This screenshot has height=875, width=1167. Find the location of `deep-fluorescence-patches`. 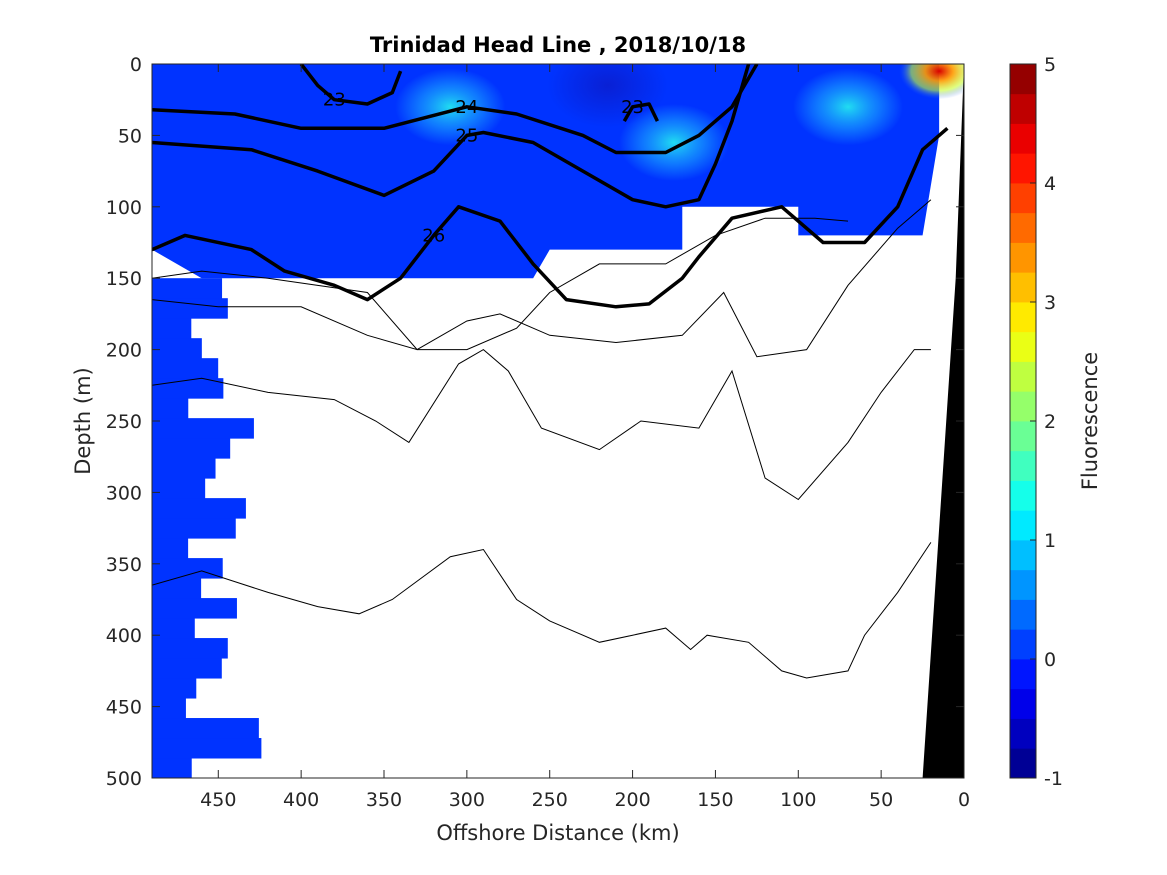

deep-fluorescence-patches is located at coordinates (207, 528).